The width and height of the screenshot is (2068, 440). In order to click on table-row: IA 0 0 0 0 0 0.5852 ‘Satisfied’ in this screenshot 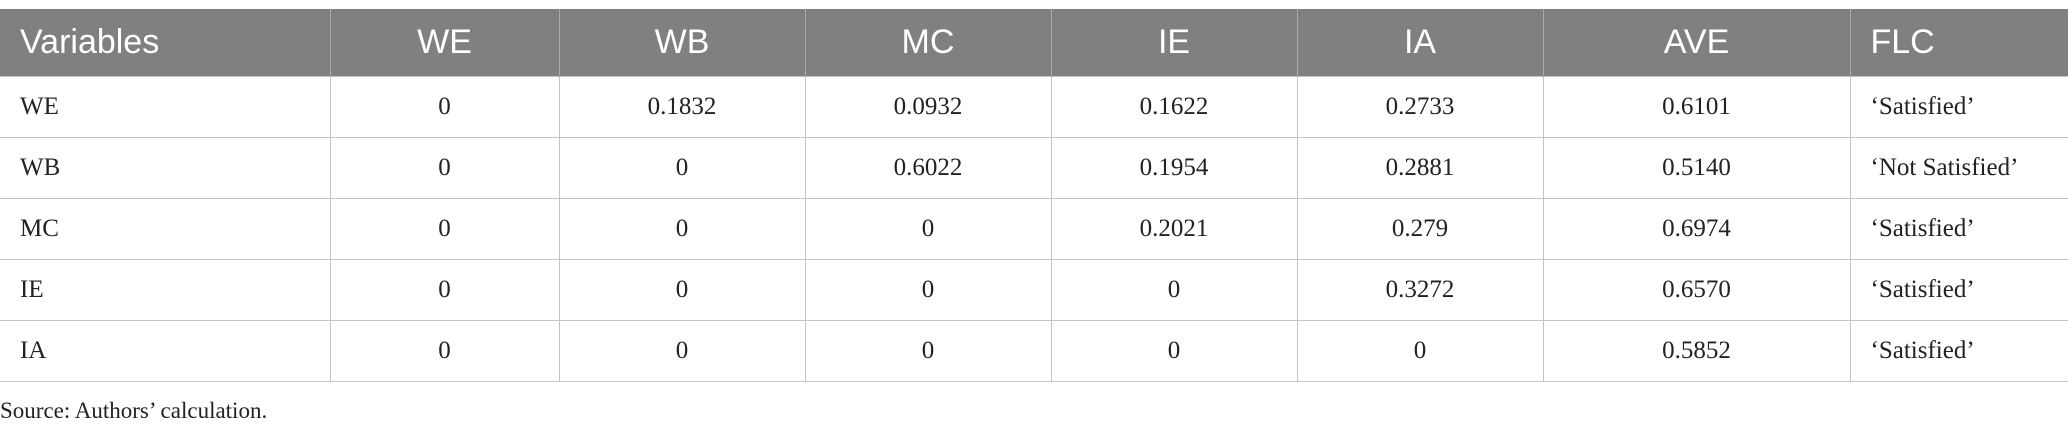, I will do `click(1034, 351)`.